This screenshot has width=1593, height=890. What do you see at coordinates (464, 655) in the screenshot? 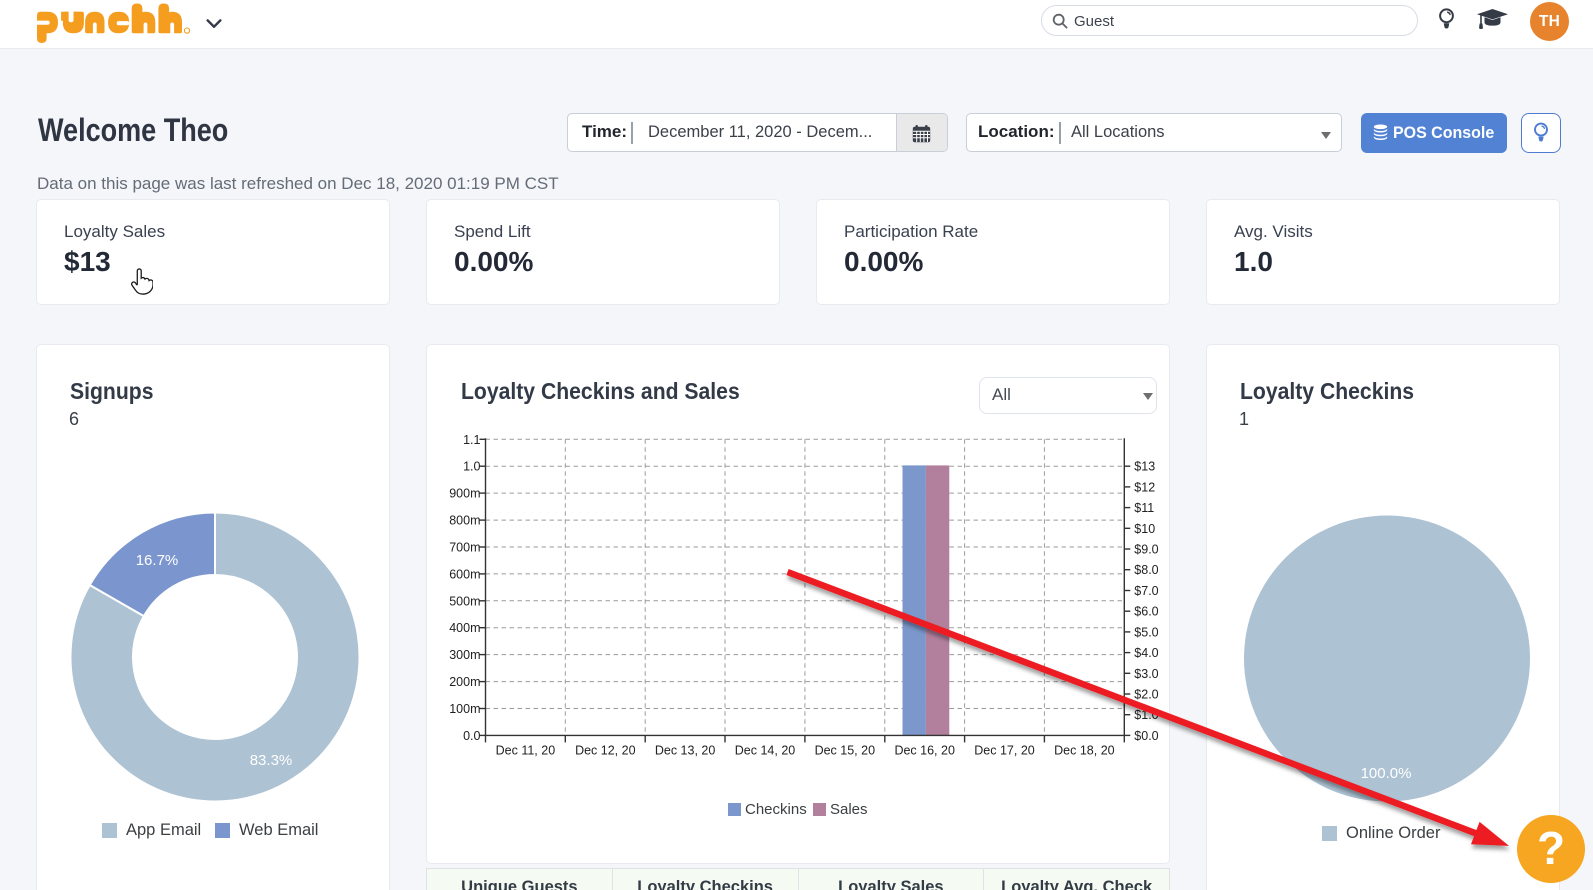
I see `svg-text: 300m` at bounding box center [464, 655].